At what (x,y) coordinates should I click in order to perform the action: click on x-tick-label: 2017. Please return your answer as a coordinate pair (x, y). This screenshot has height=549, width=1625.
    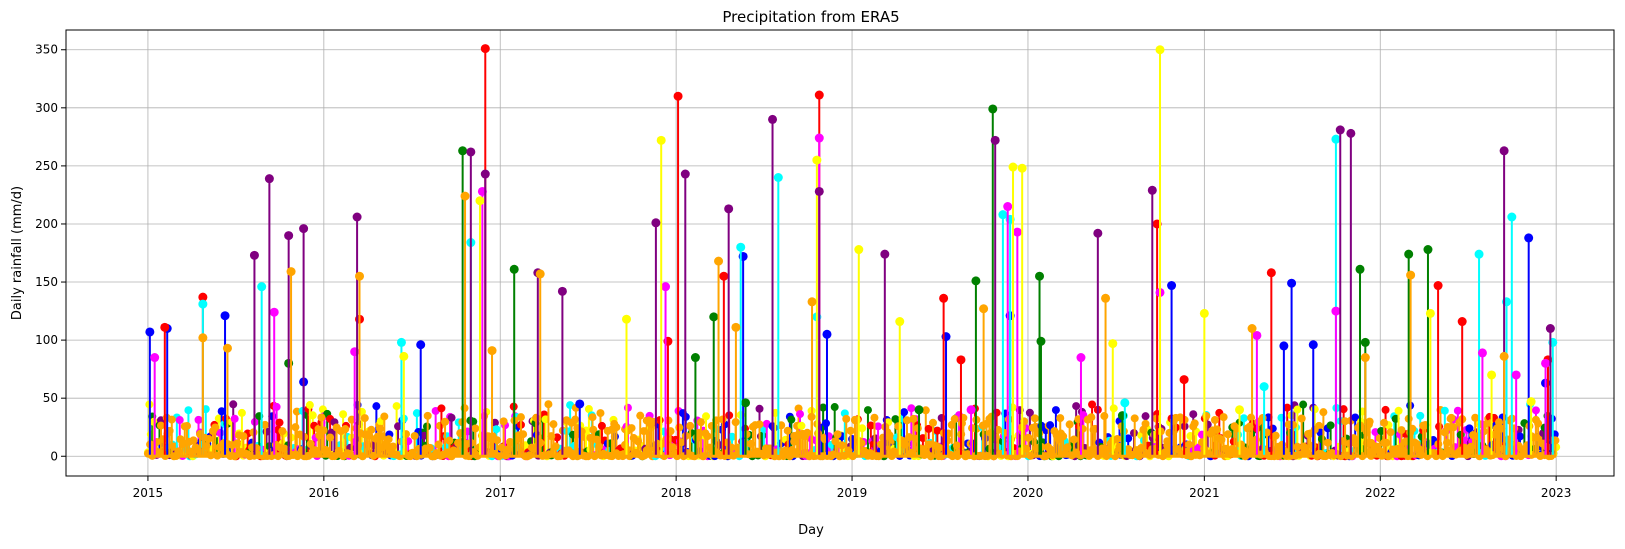
    Looking at the image, I should click on (500, 493).